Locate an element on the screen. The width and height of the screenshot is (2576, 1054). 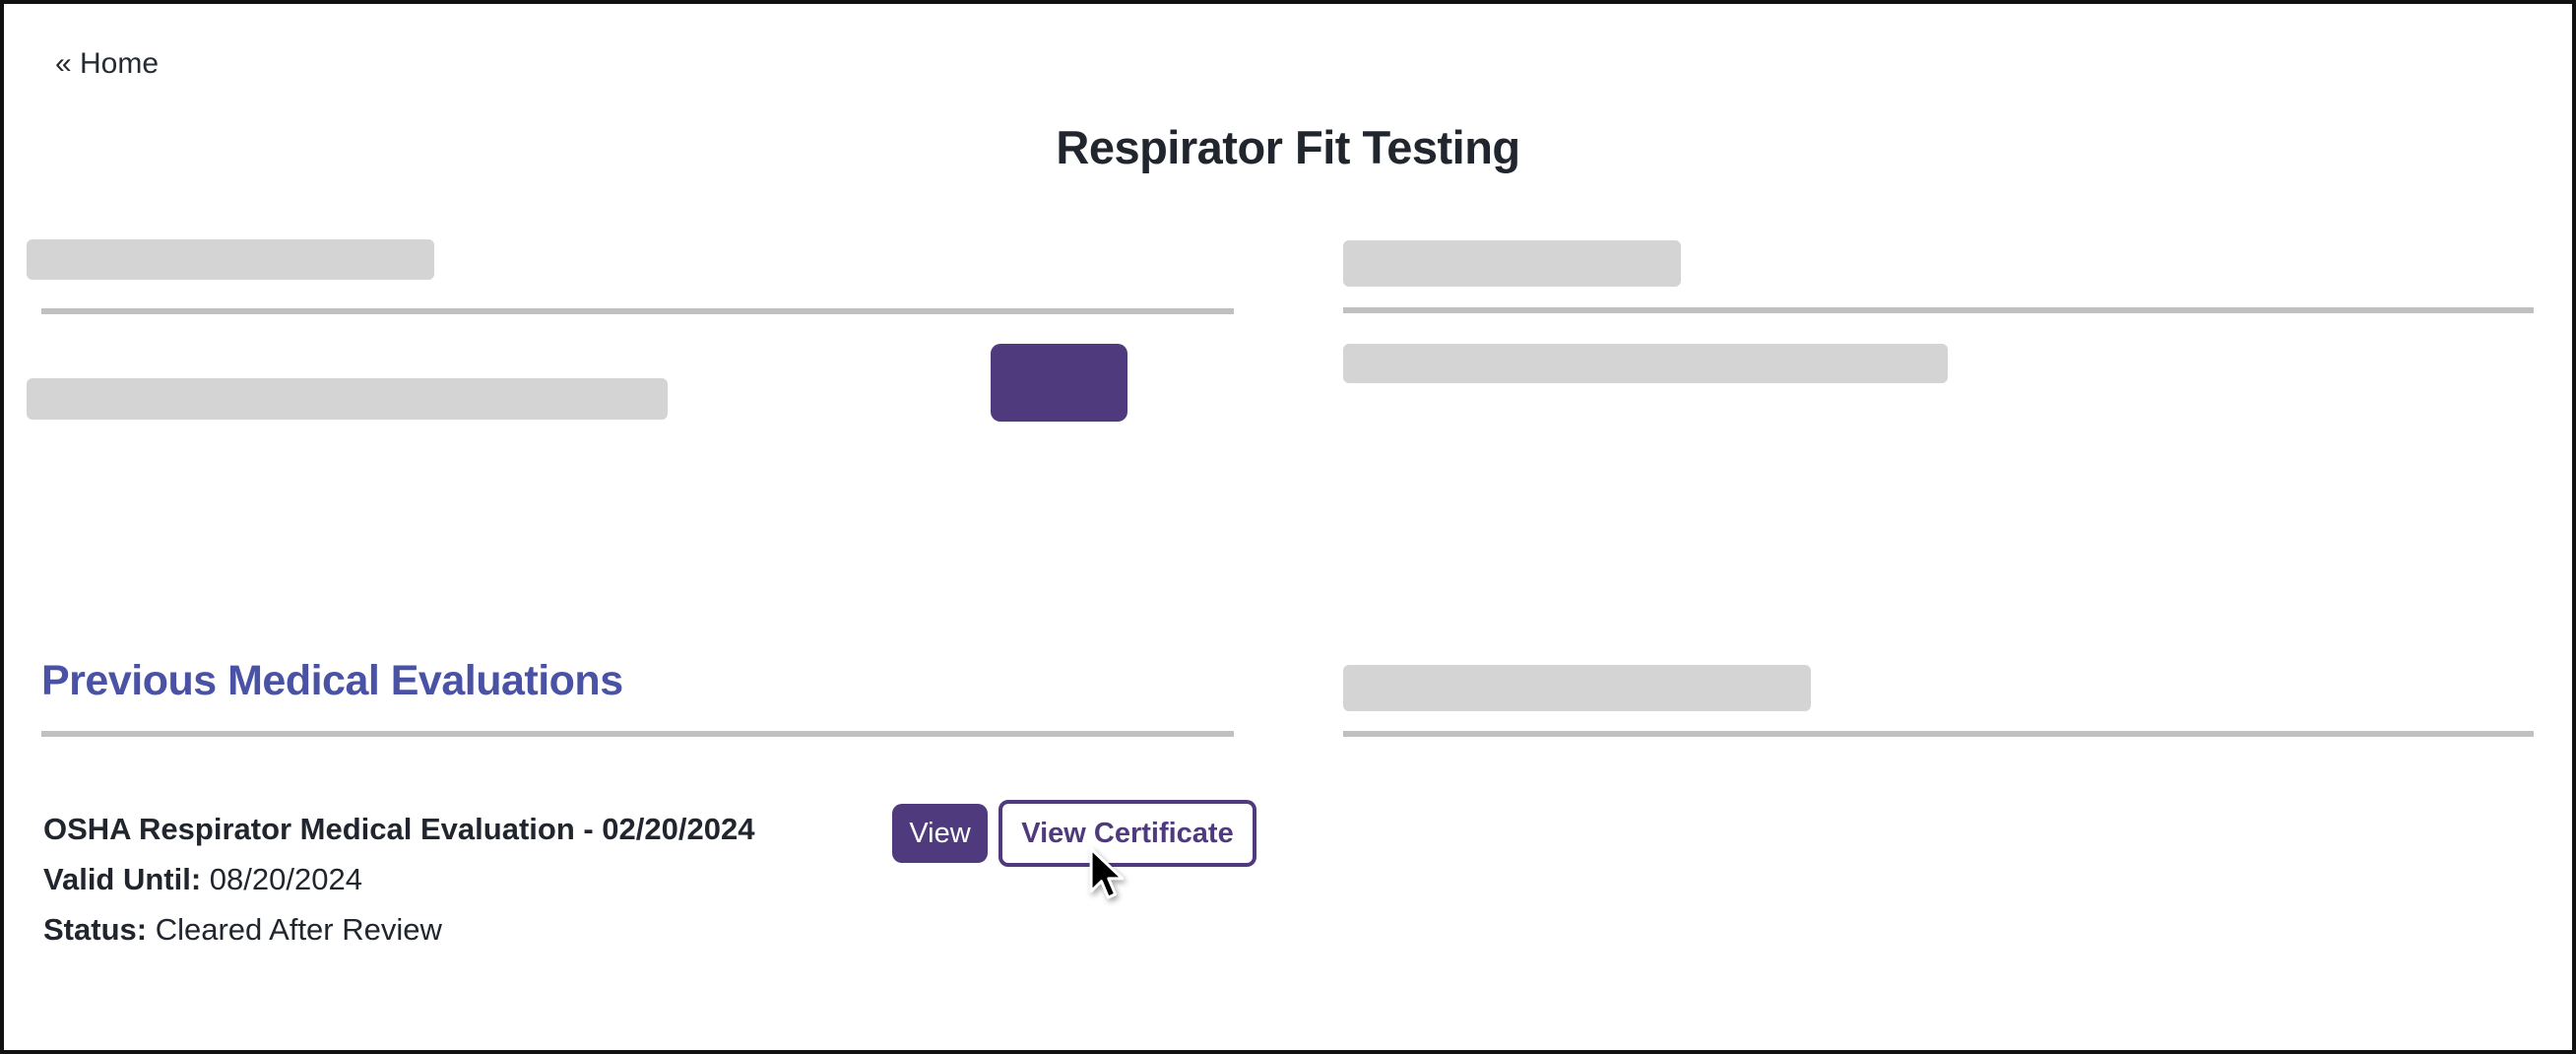
evaluation-status-line: Status: Cleared After Review is located at coordinates (398, 929).